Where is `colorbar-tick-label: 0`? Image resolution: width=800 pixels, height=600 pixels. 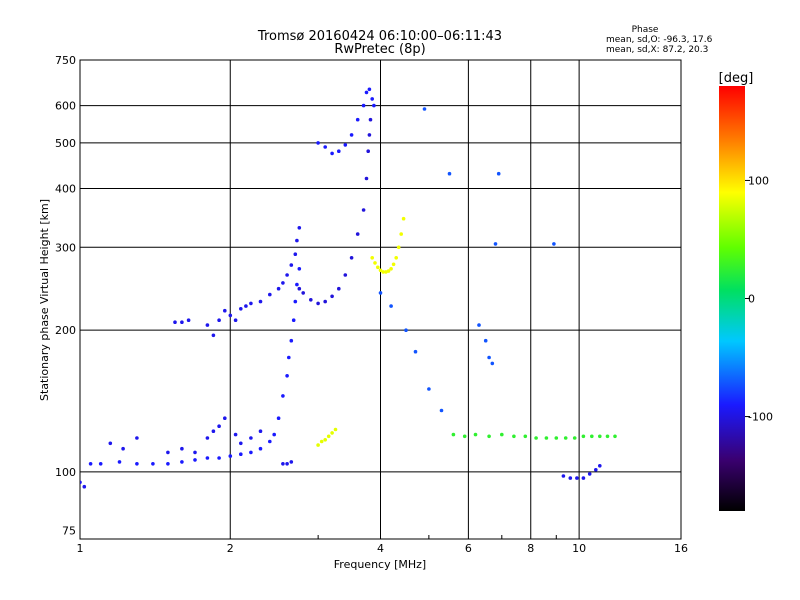
colorbar-tick-label: 0 is located at coordinates (751, 299).